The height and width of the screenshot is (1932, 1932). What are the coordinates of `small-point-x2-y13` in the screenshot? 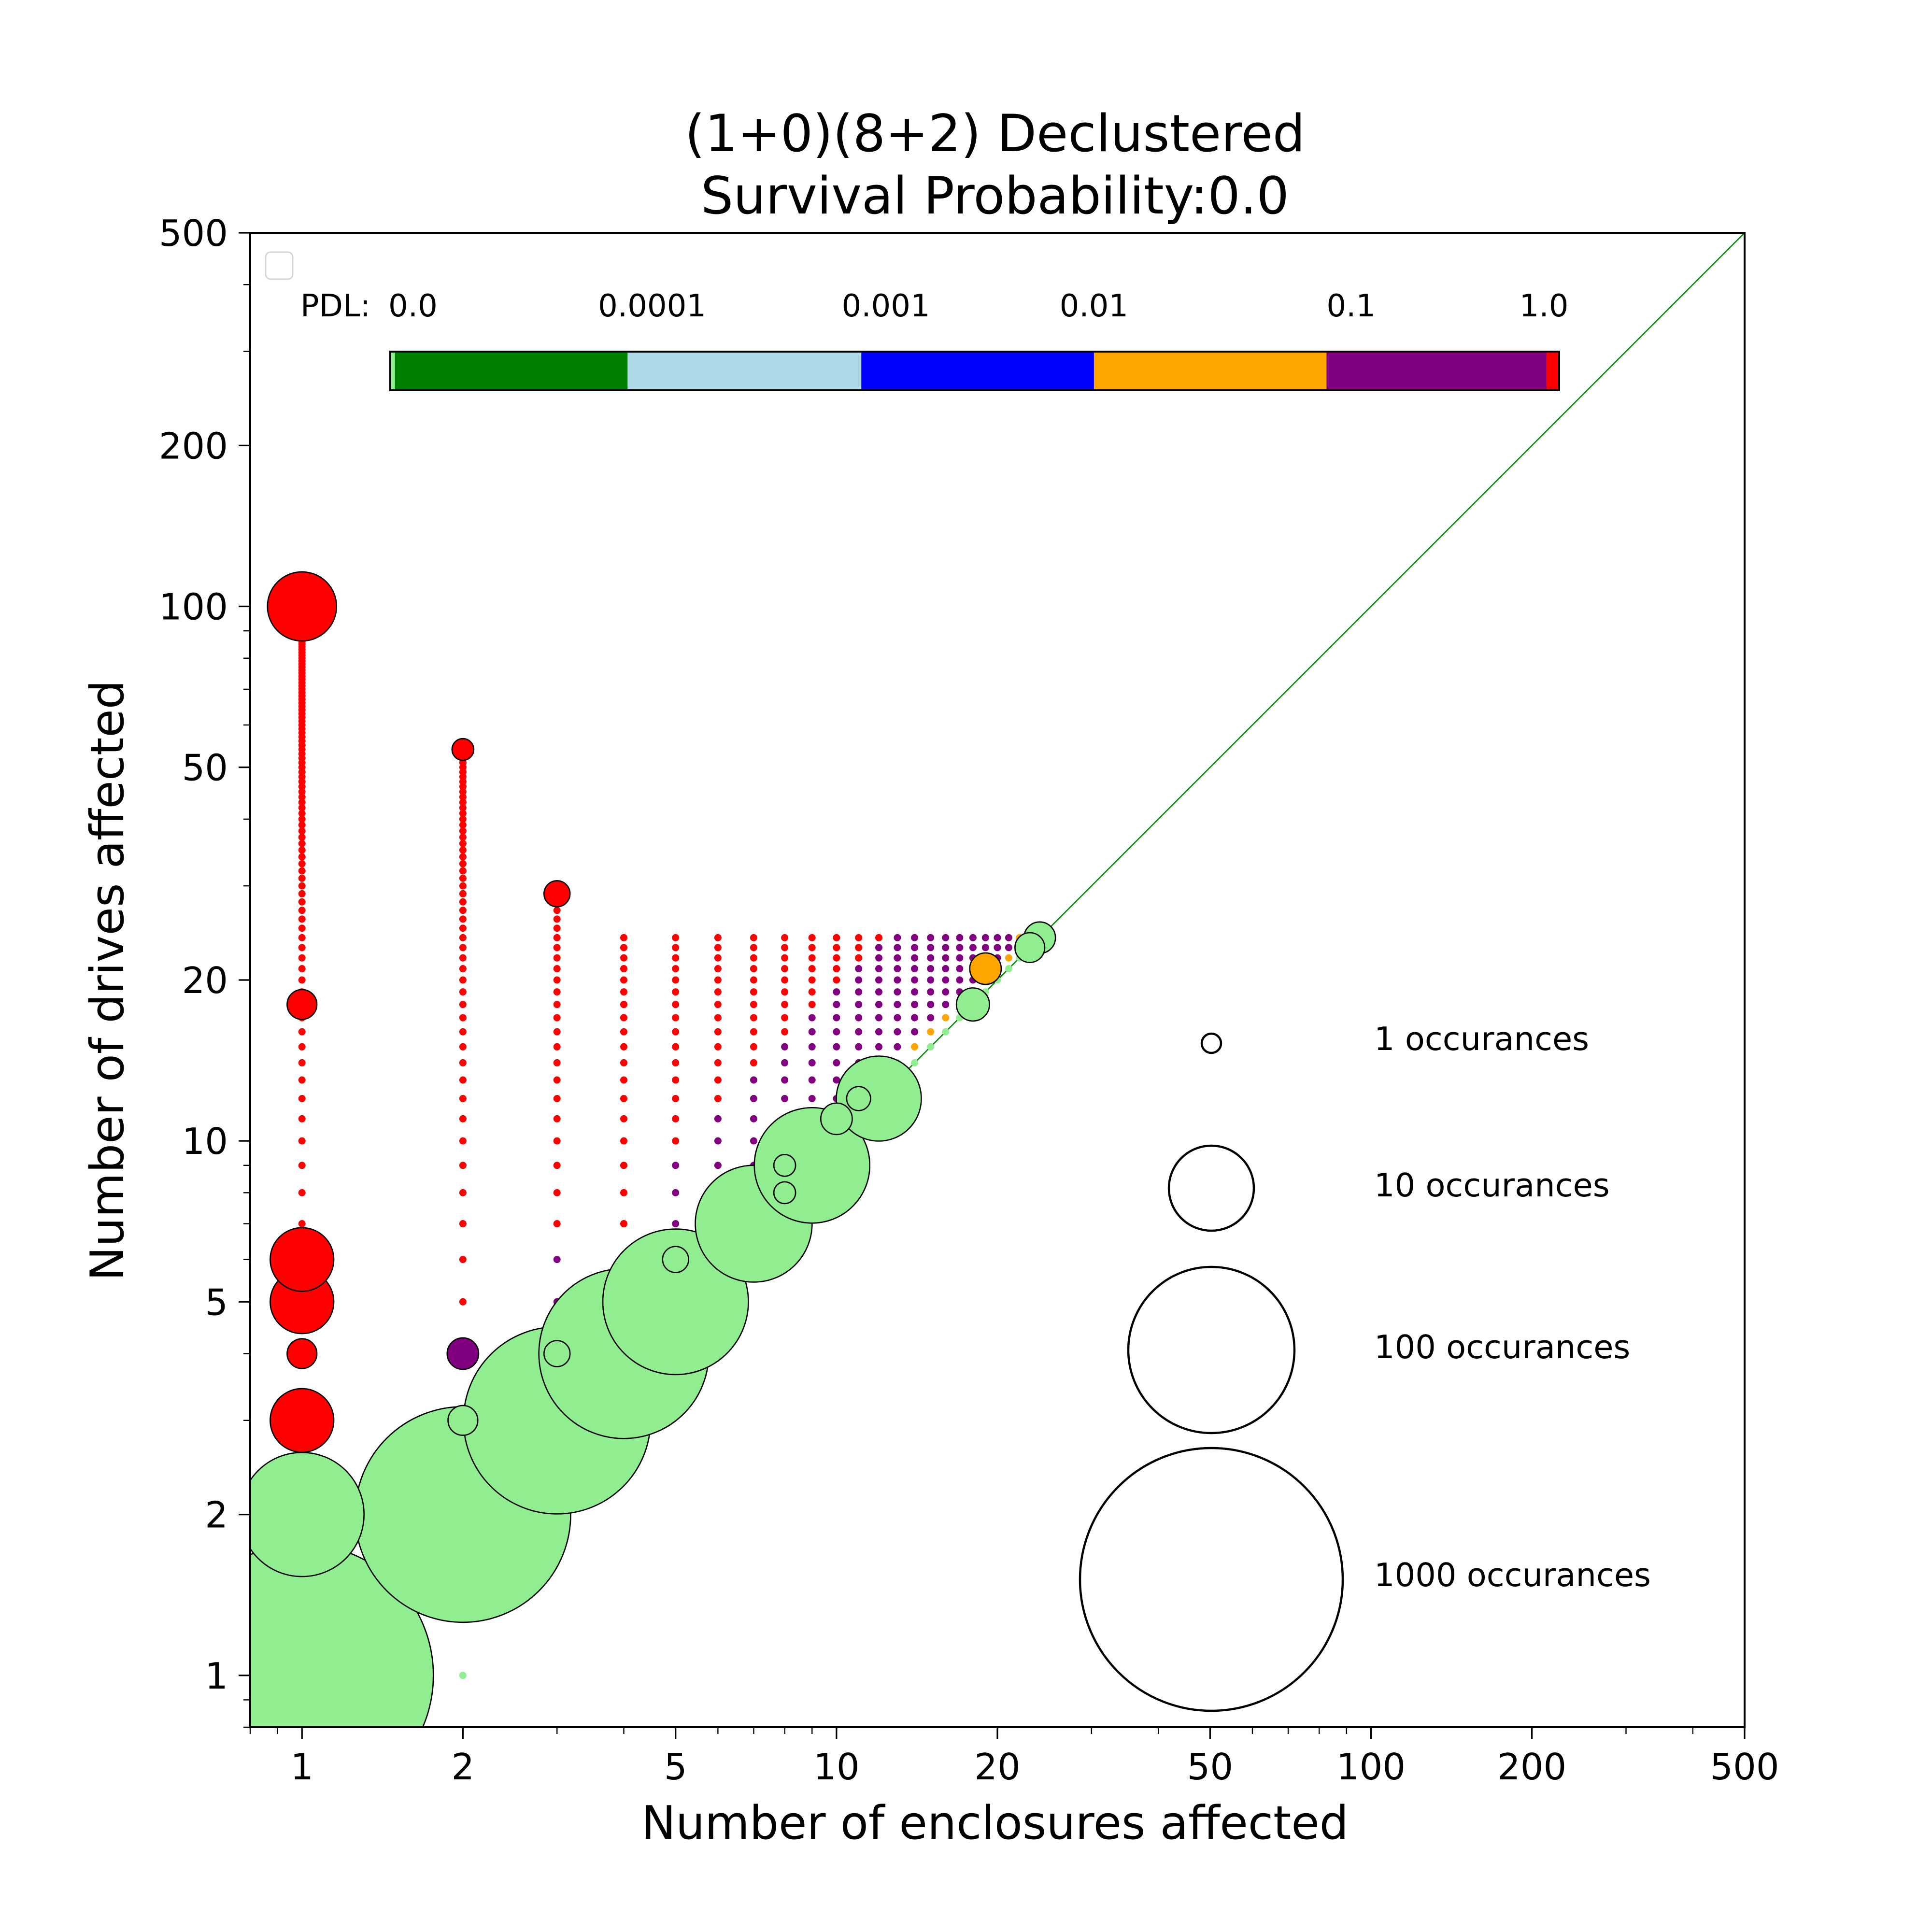 It's located at (463, 1080).